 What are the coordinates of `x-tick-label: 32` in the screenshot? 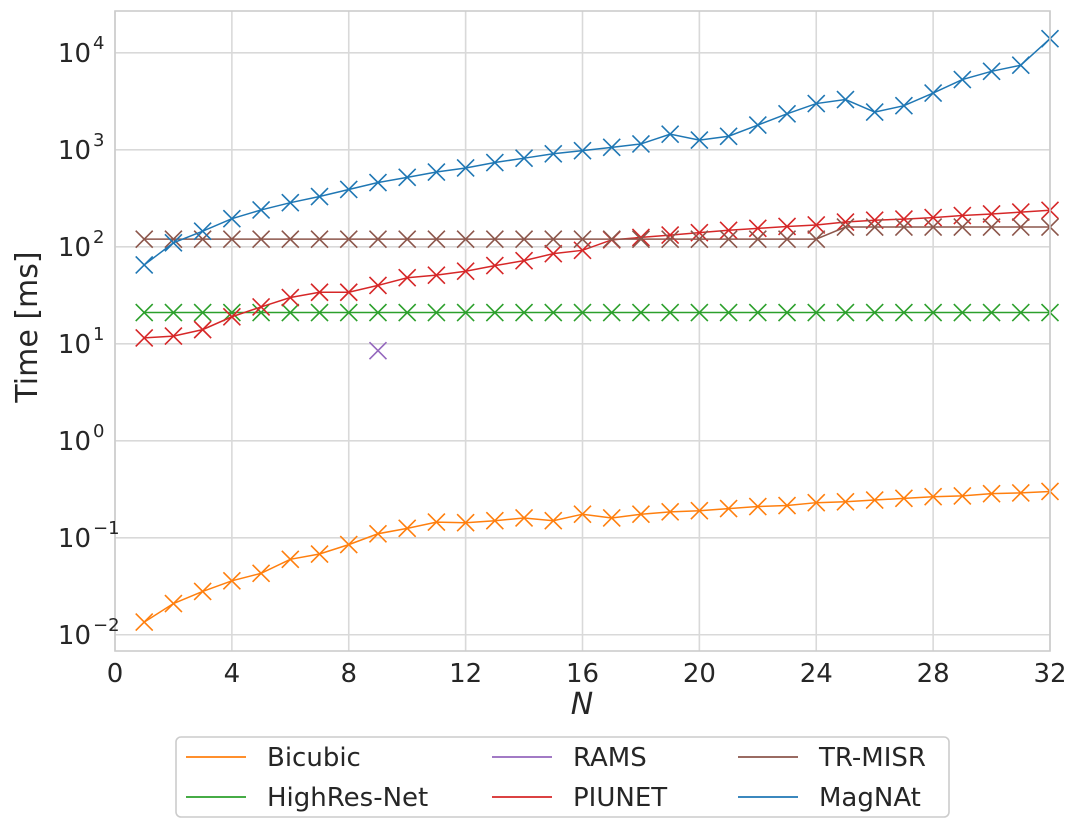 It's located at (1049, 674).